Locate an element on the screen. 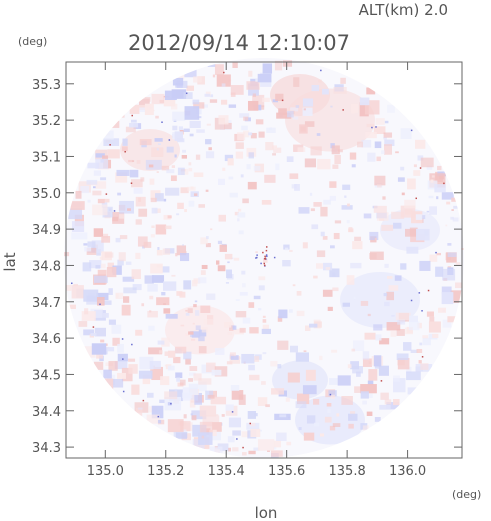 The height and width of the screenshot is (521, 491). y-tick-label: 34.9 is located at coordinates (46, 230).